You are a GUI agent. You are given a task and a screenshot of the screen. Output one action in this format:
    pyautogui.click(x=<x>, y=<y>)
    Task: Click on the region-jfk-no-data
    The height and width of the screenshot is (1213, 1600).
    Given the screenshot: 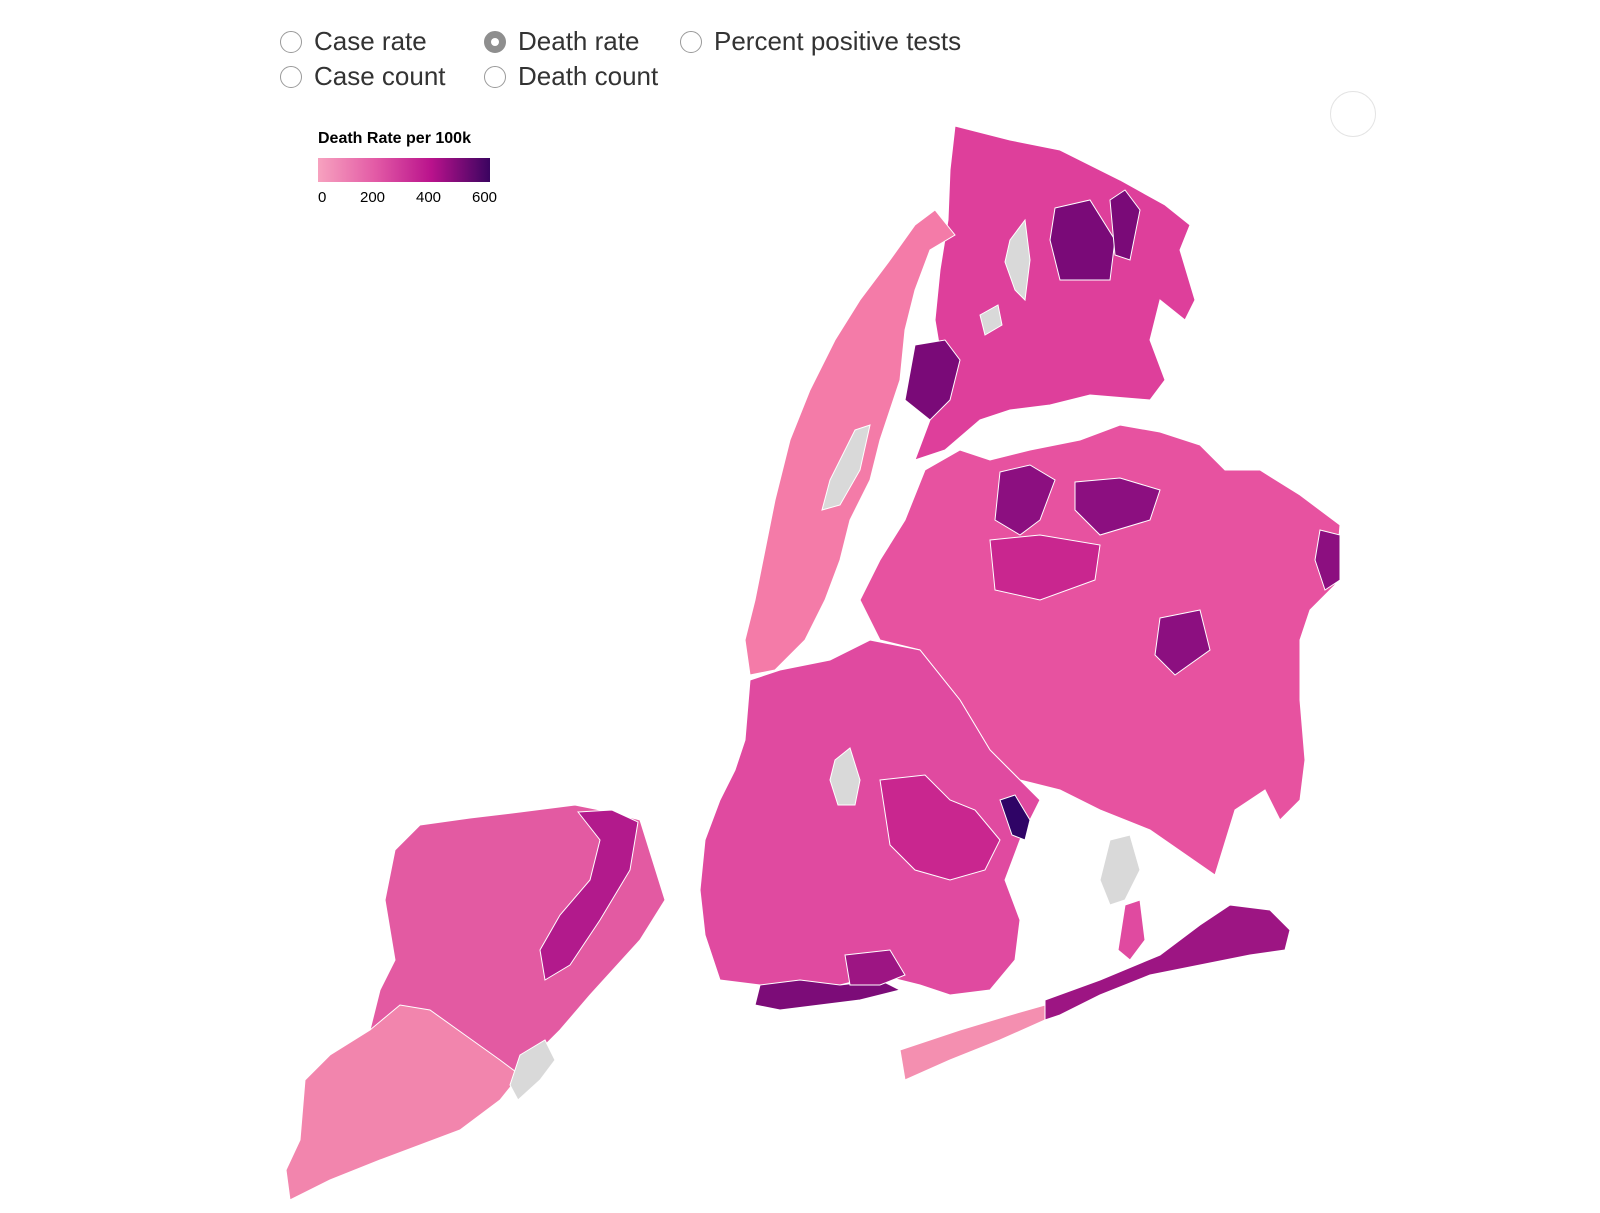 What is the action you would take?
    pyautogui.click(x=1120, y=870)
    